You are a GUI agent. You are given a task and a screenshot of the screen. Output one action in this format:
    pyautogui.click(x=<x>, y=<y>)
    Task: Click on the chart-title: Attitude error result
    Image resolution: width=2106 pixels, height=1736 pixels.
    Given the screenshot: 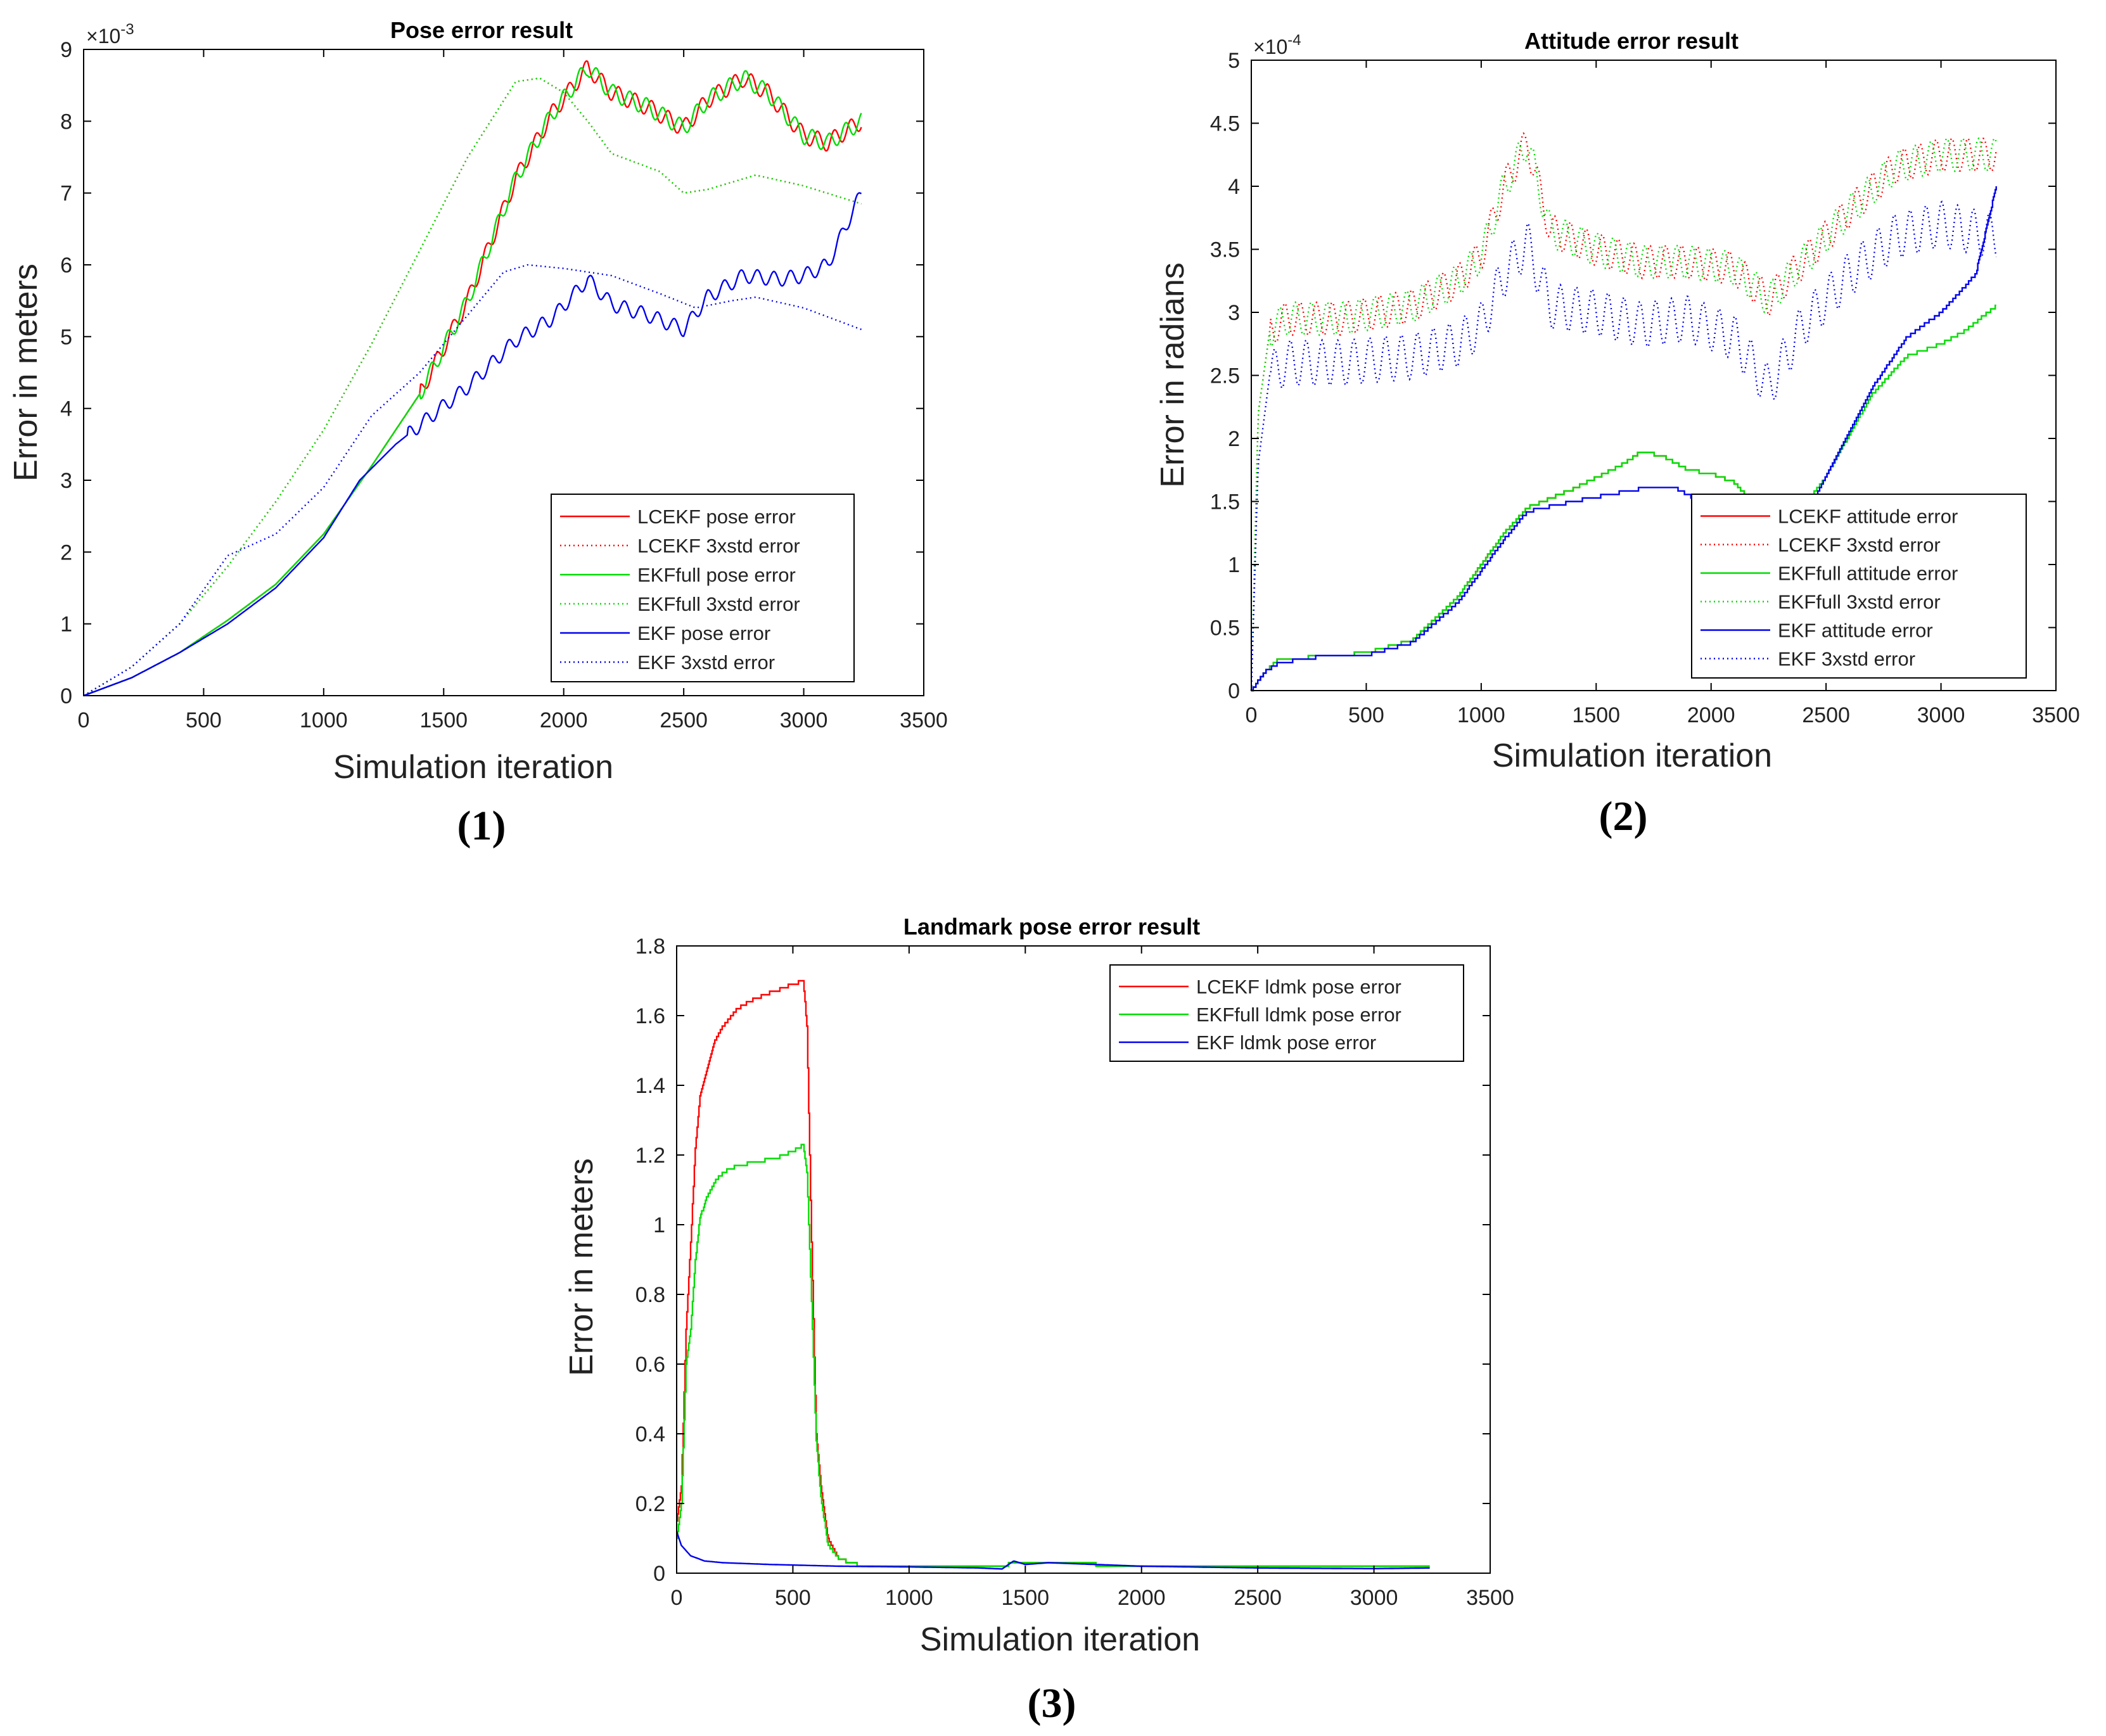 What is the action you would take?
    pyautogui.click(x=1632, y=41)
    